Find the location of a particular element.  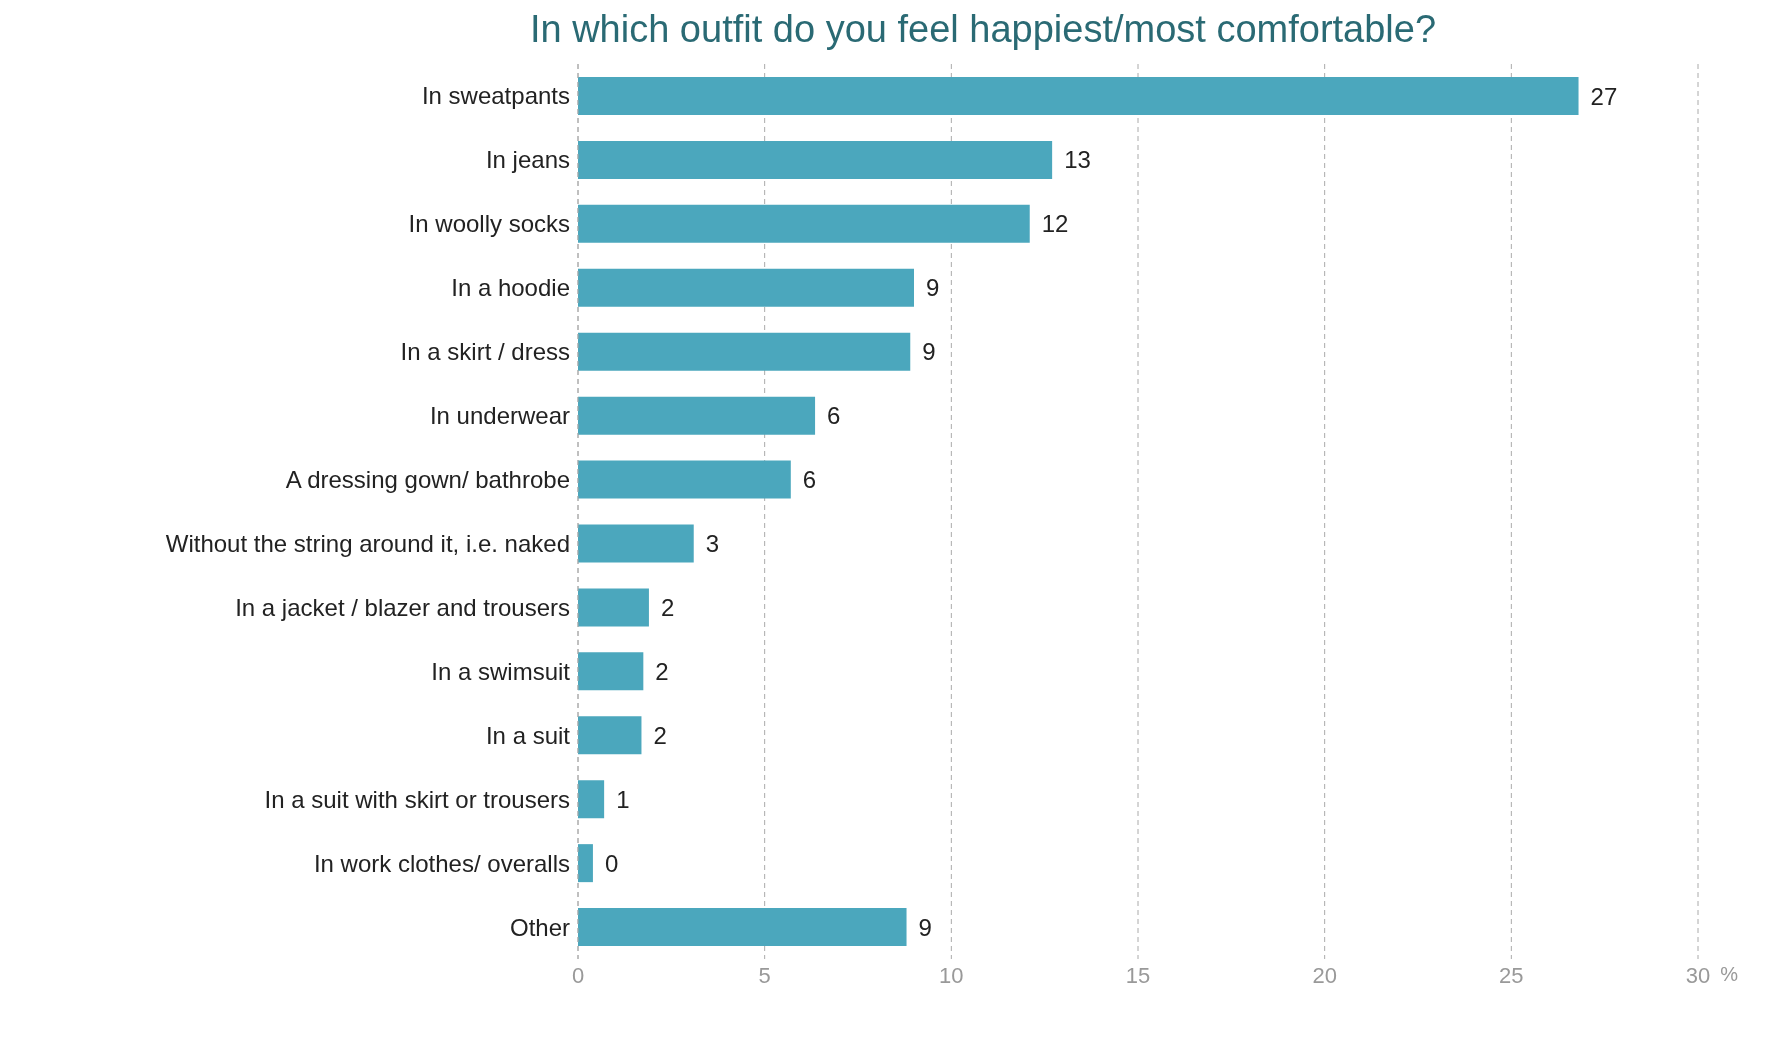

data-label: 3 is located at coordinates (712, 544).